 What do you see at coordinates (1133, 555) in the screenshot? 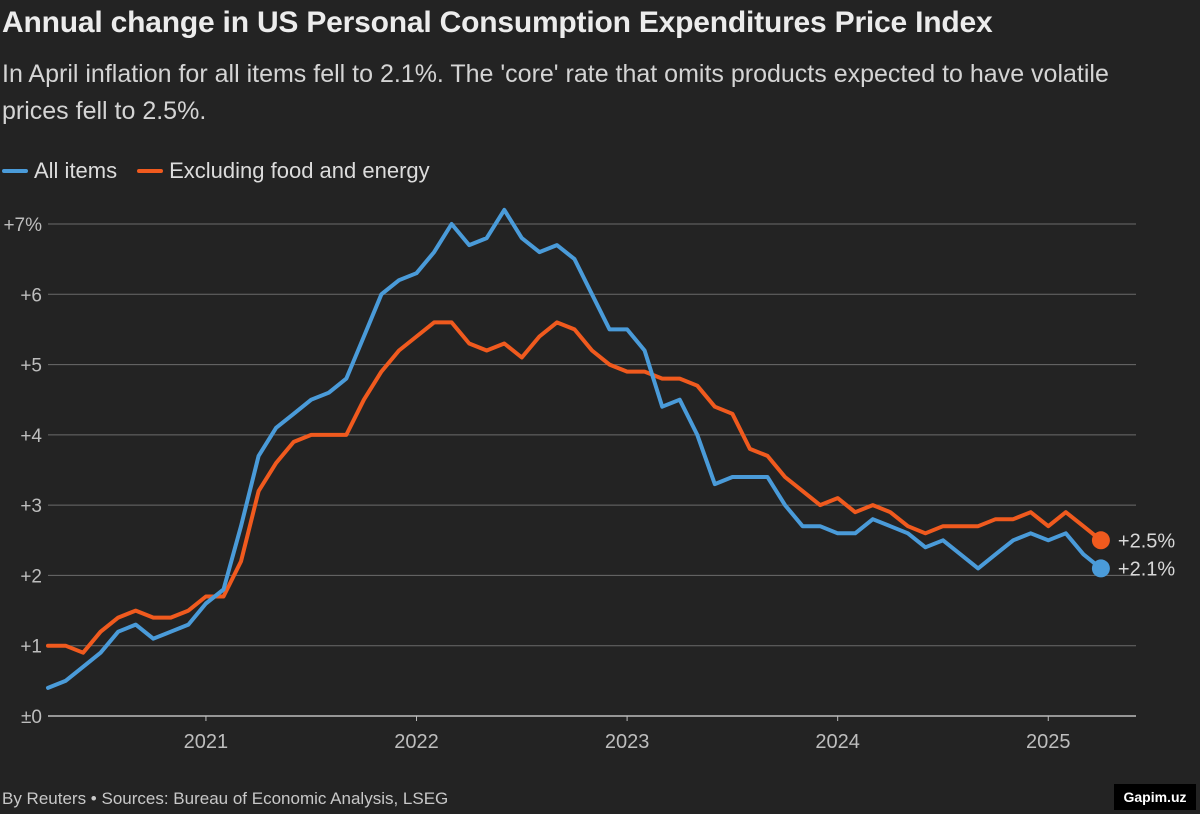
I see `end-markers: +2.1% +2.5%` at bounding box center [1133, 555].